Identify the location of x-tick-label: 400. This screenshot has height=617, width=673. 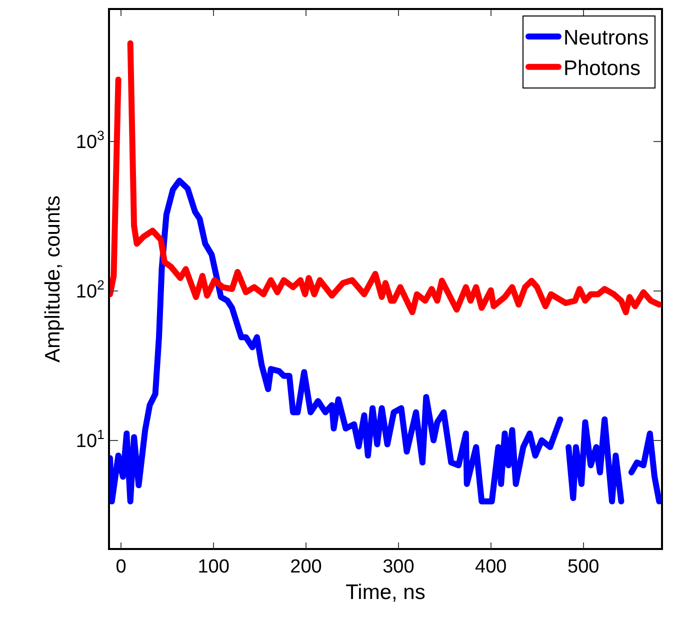
(491, 567).